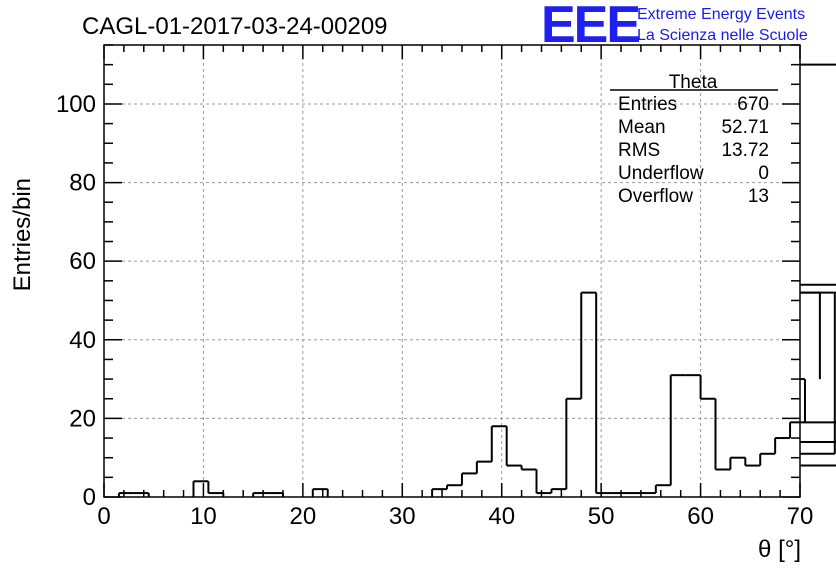 The height and width of the screenshot is (572, 836). Describe the element at coordinates (601, 516) in the screenshot. I see `x-tick-label: 50` at that location.